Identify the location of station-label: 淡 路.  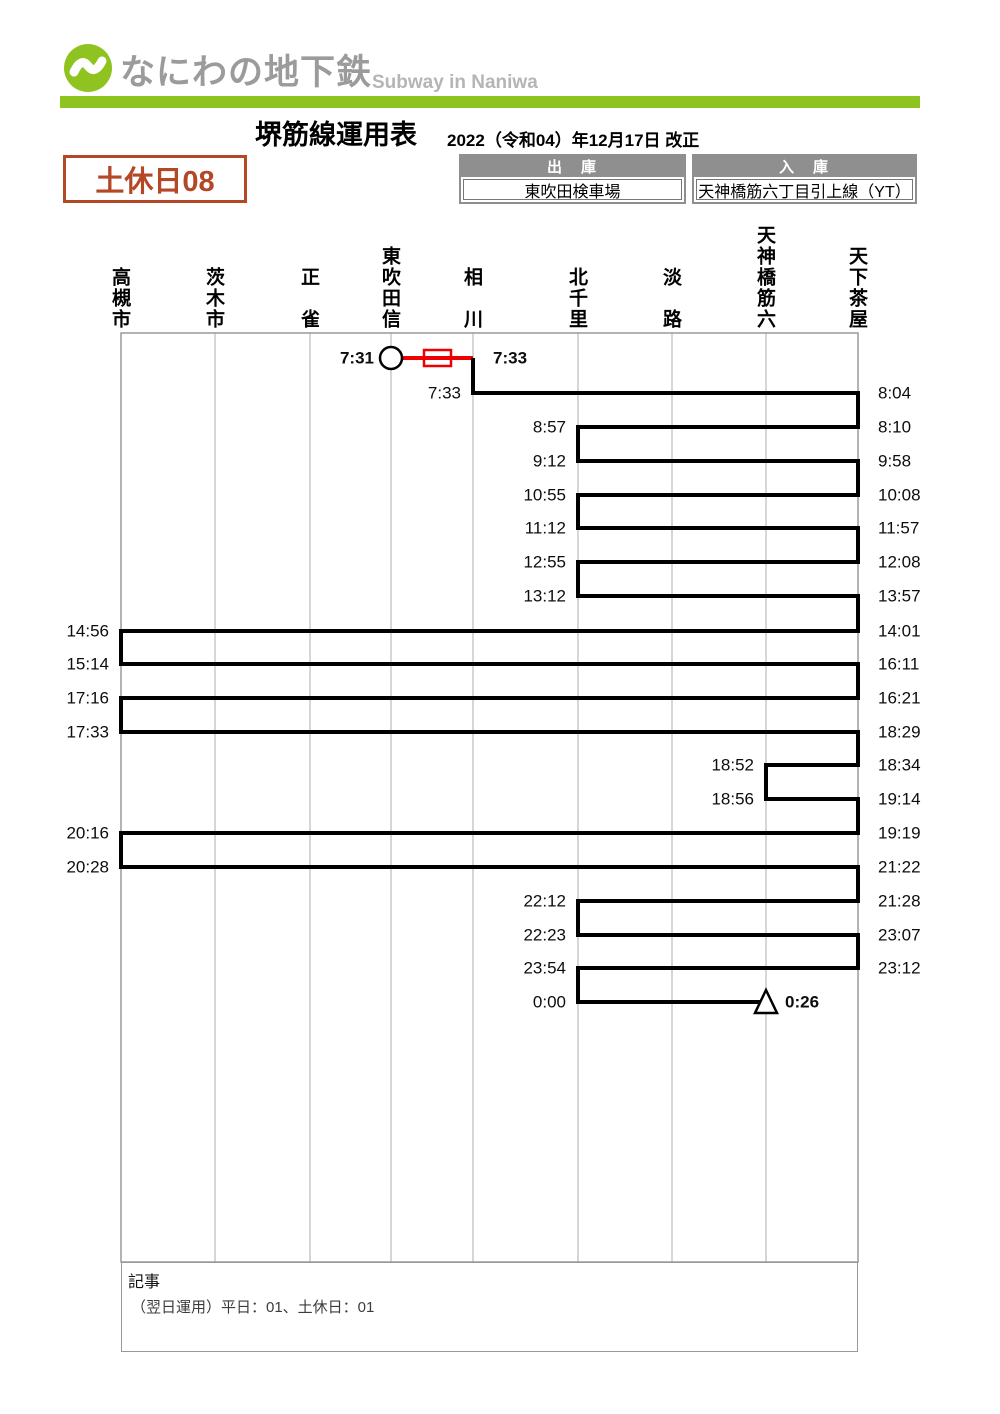
(670, 298).